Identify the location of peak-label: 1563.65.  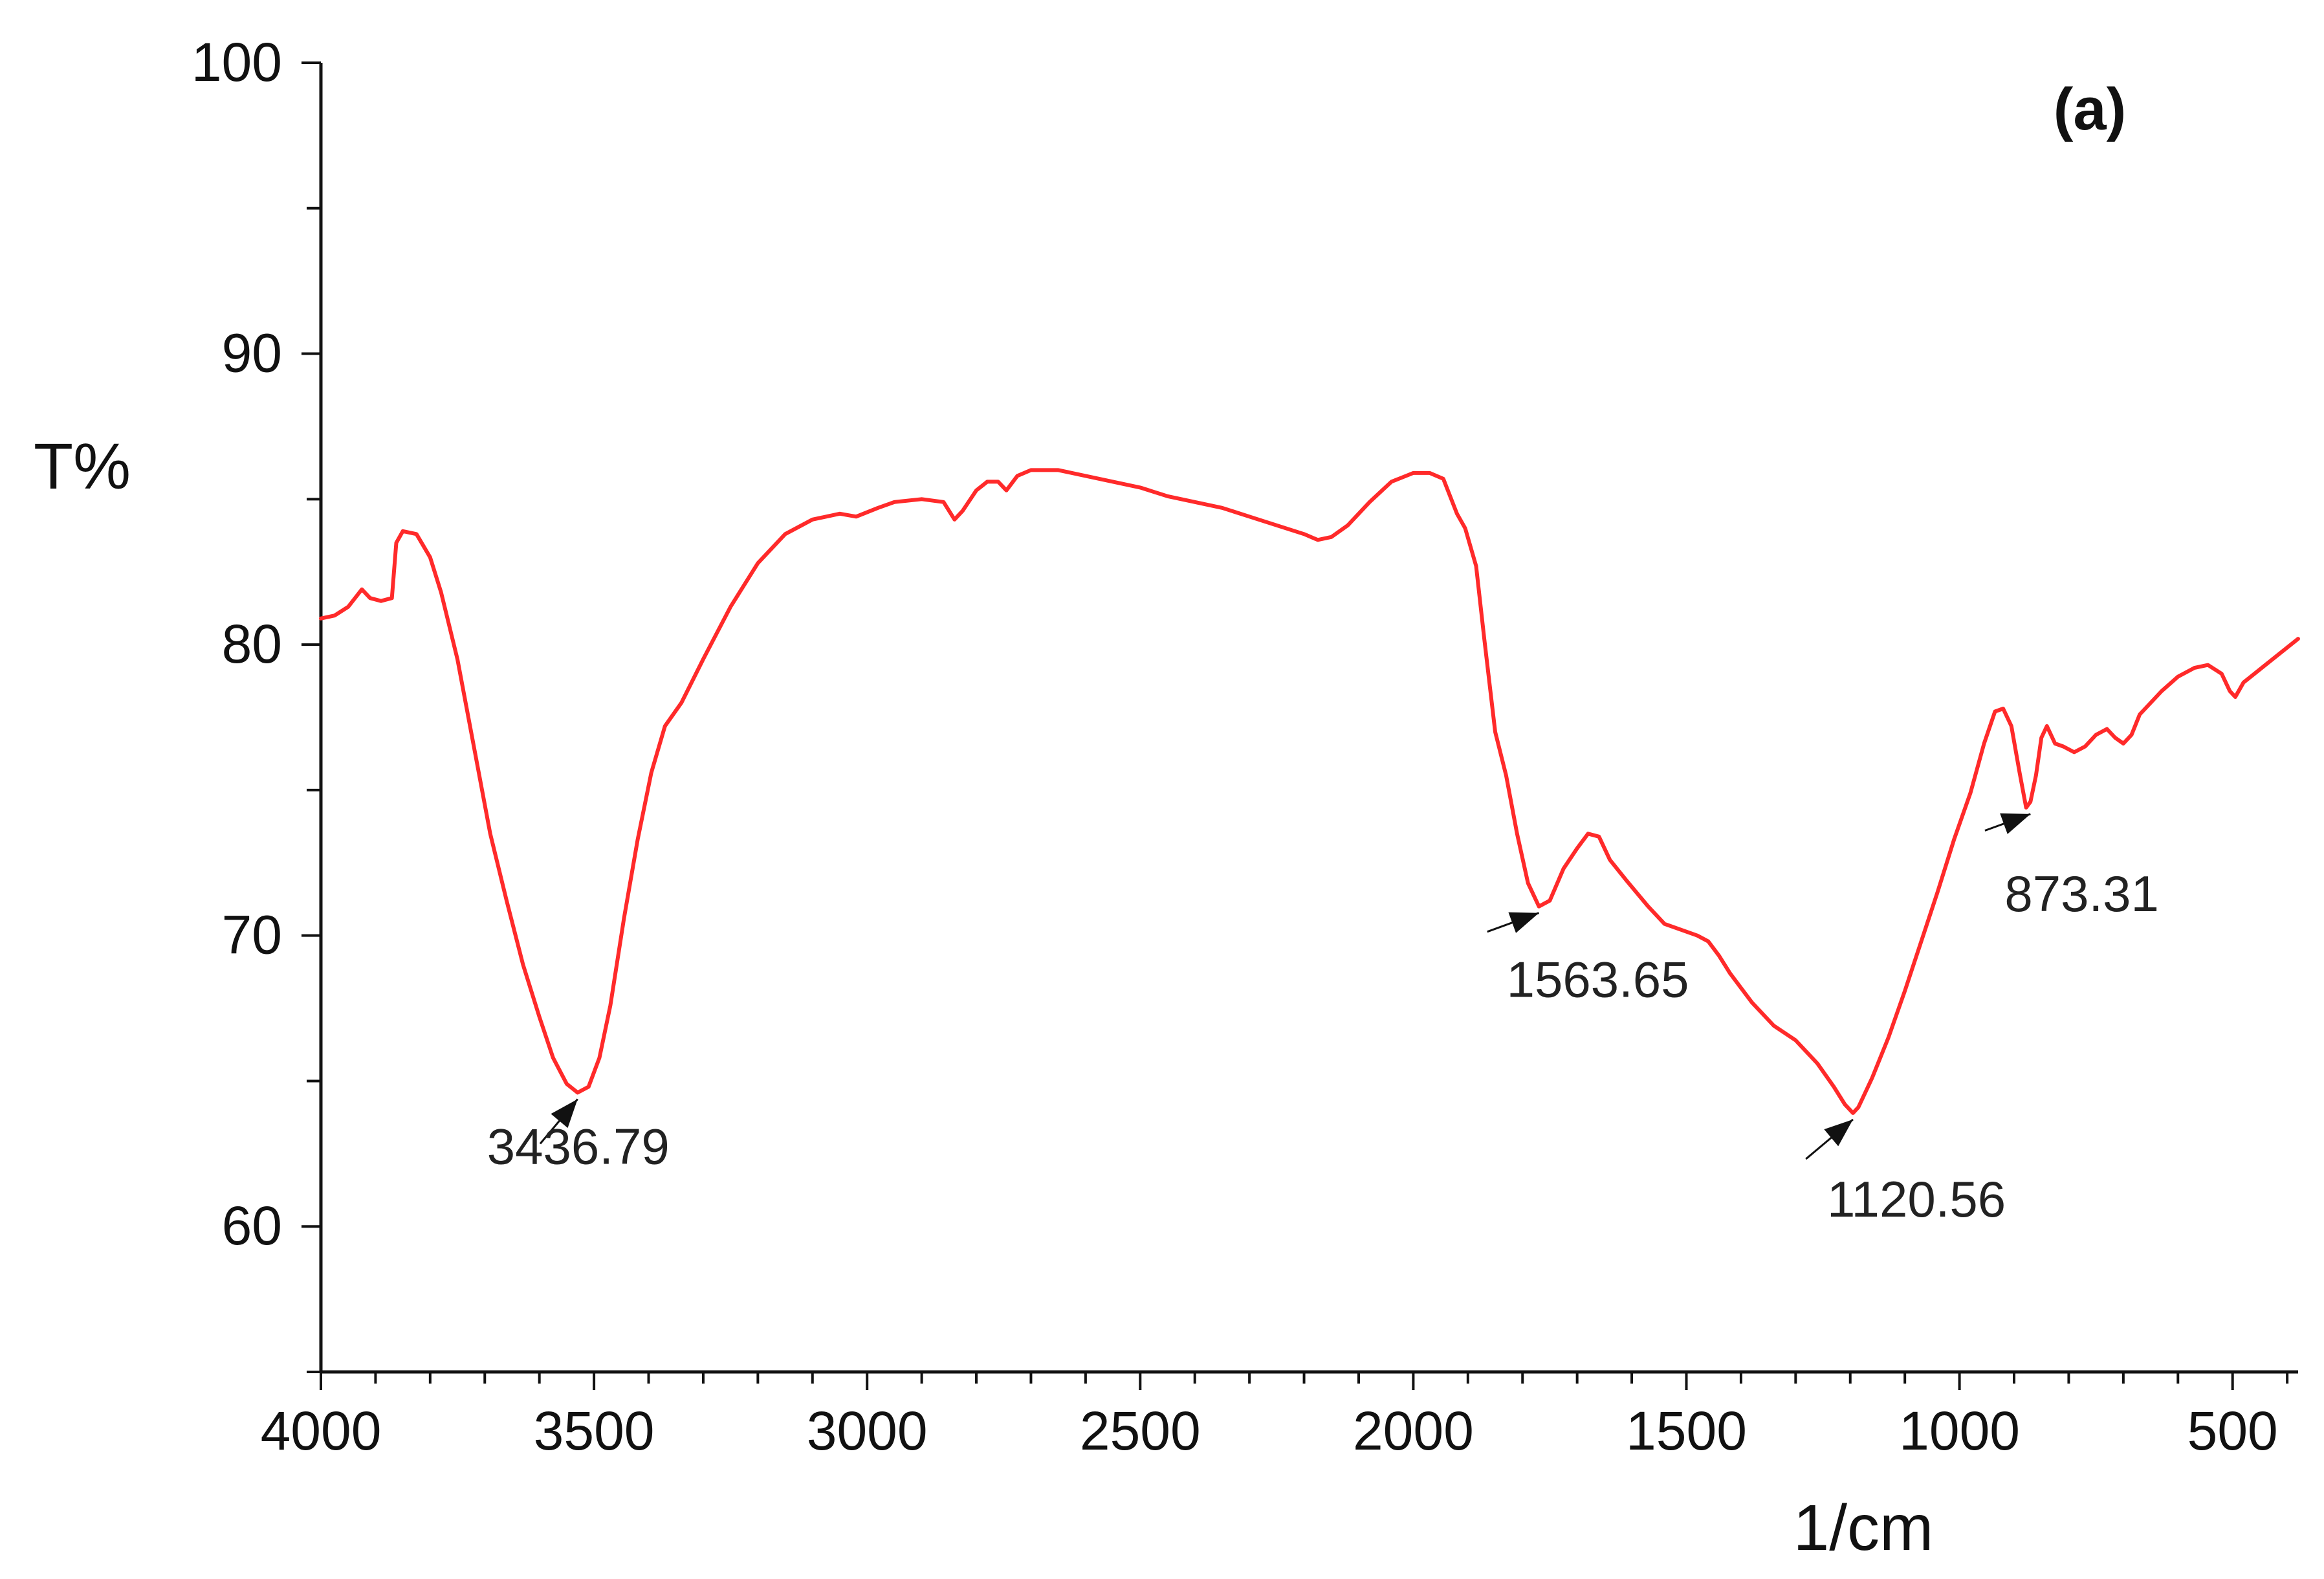
(1598, 979).